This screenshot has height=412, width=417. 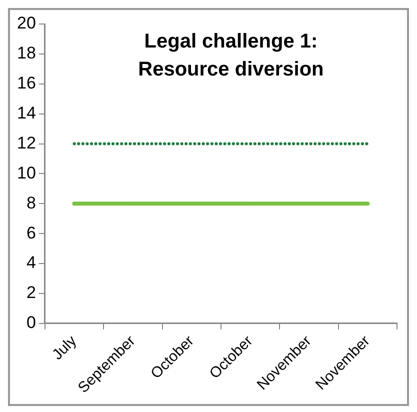 What do you see at coordinates (26, 23) in the screenshot?
I see `y-tick-label: 20` at bounding box center [26, 23].